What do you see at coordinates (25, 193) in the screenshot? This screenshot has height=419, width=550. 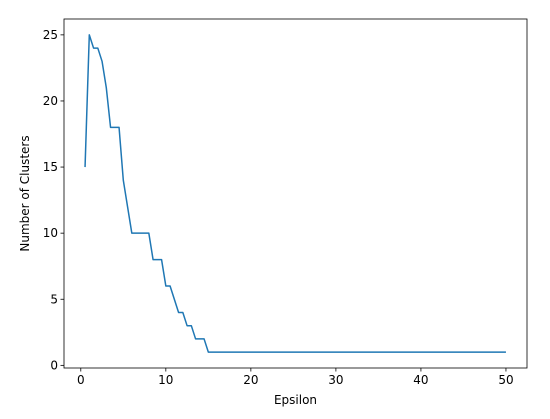 I see `y-axis-label: Number of Clusters` at bounding box center [25, 193].